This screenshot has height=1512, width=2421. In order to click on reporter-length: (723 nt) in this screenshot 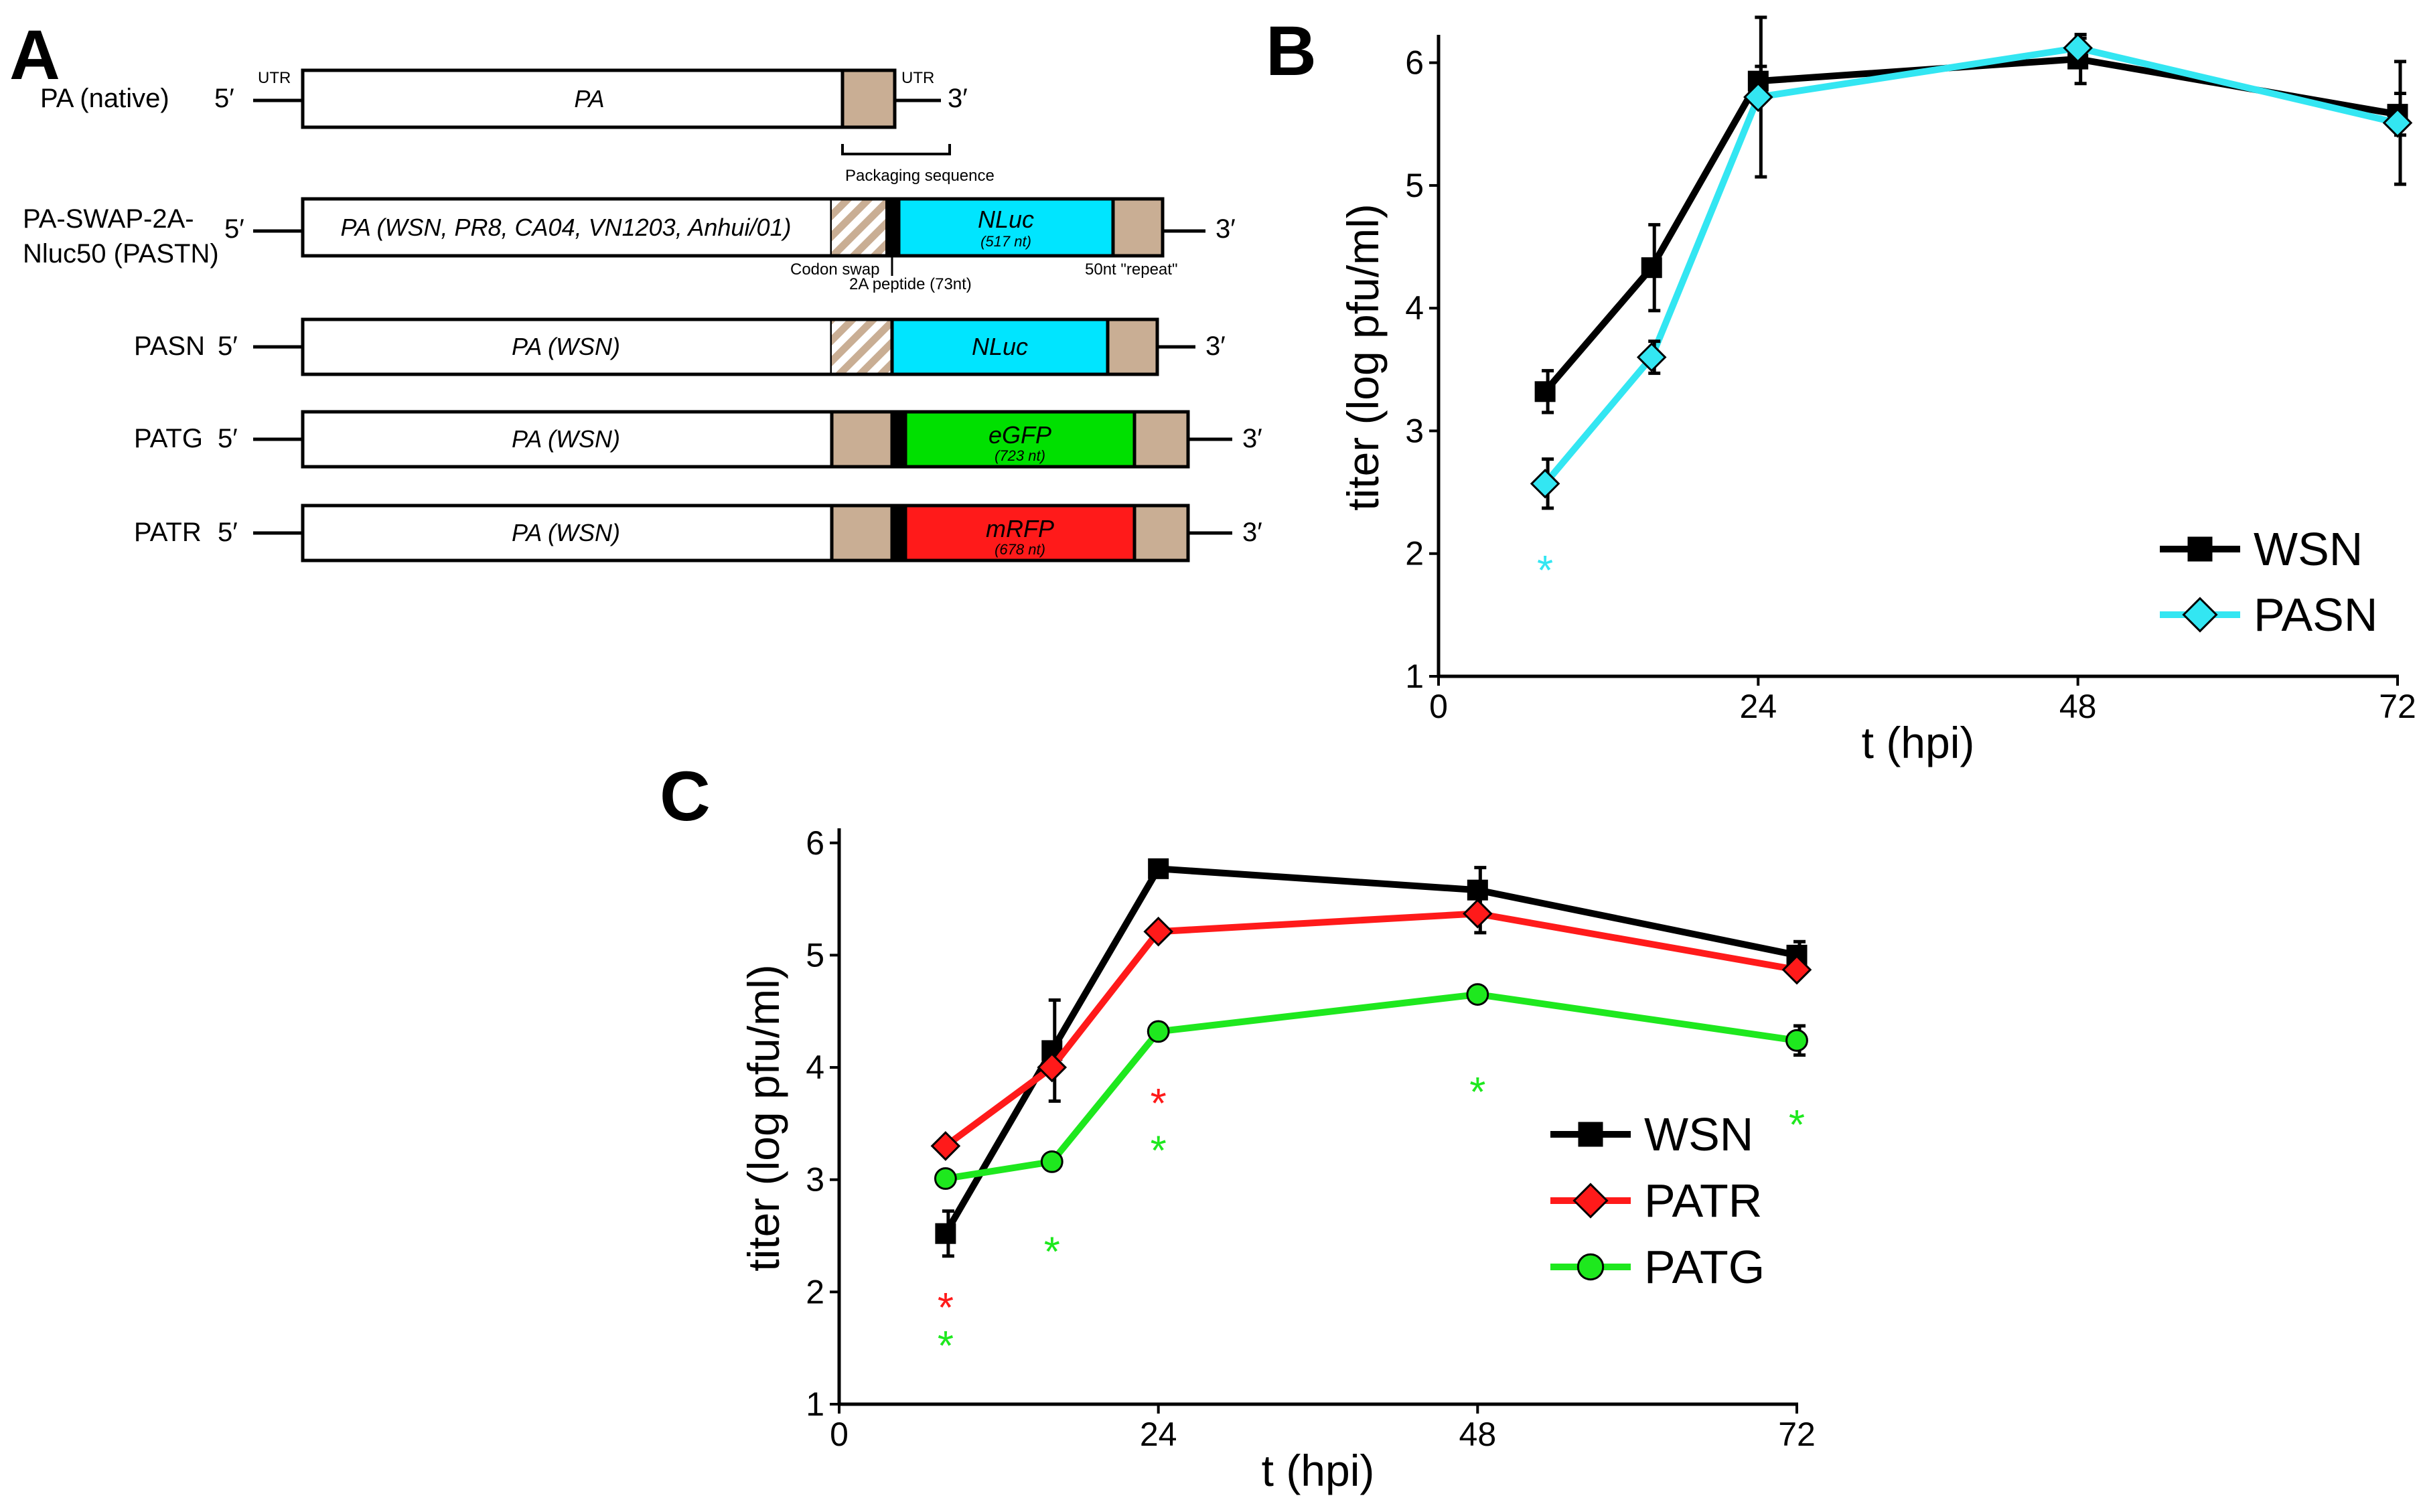, I will do `click(1020, 456)`.